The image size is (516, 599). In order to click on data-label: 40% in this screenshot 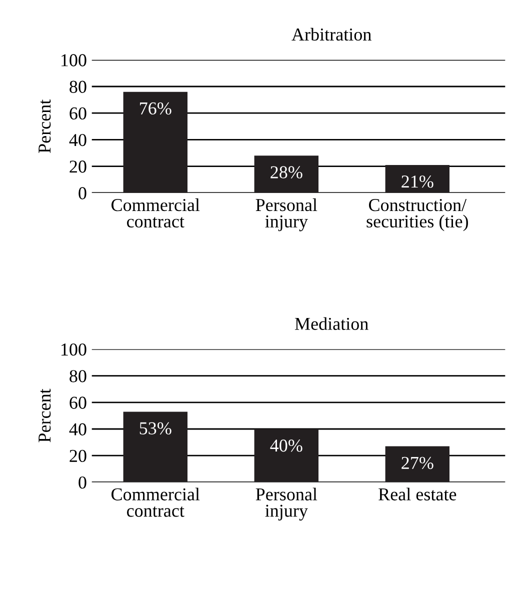, I will do `click(286, 446)`.